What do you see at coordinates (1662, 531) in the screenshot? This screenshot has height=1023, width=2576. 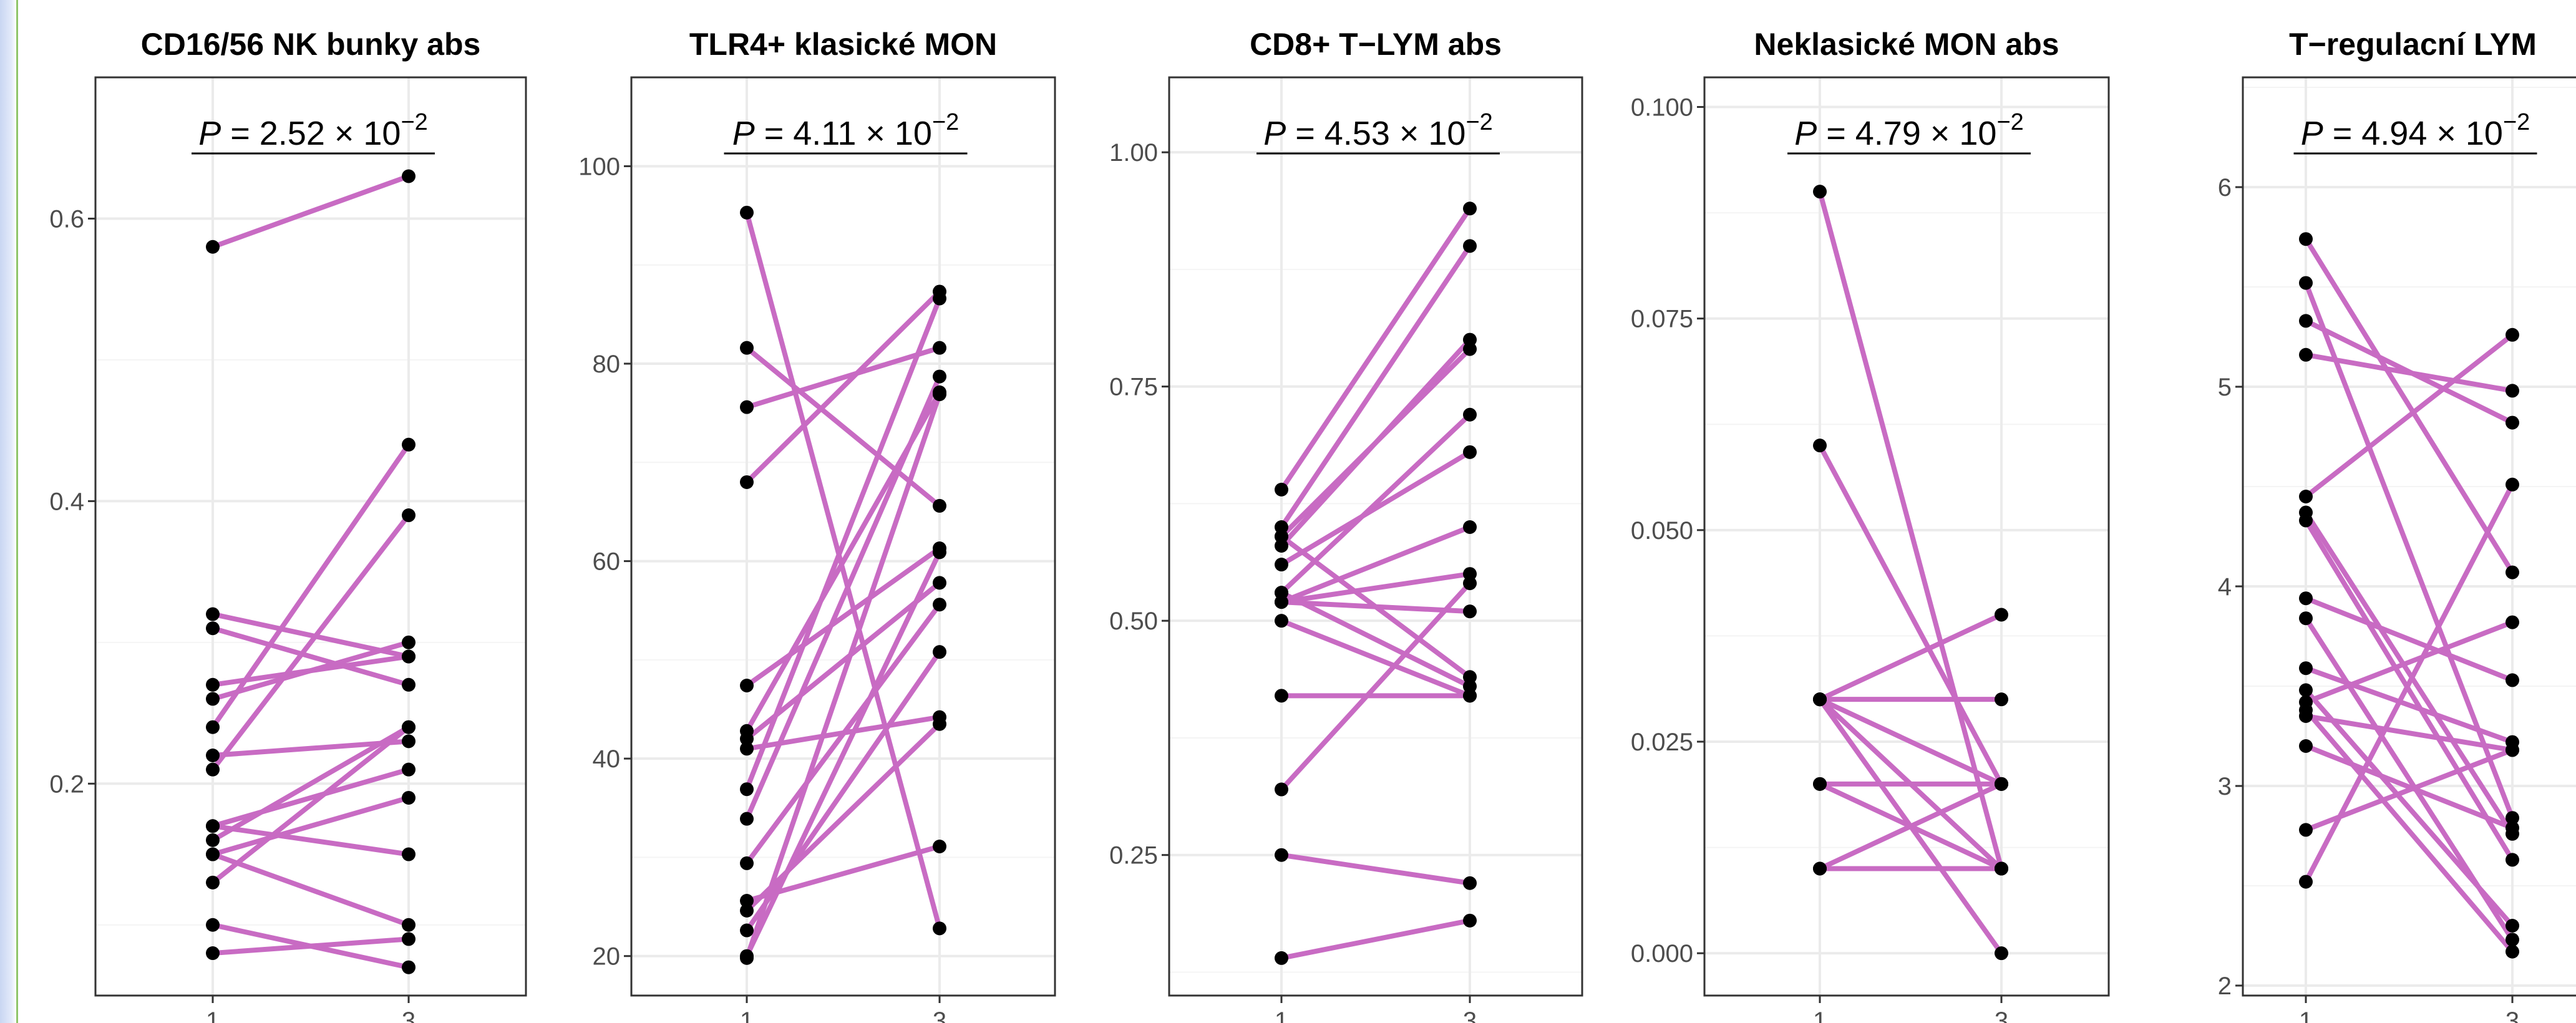 I see `y-tick-label: 0.050` at bounding box center [1662, 531].